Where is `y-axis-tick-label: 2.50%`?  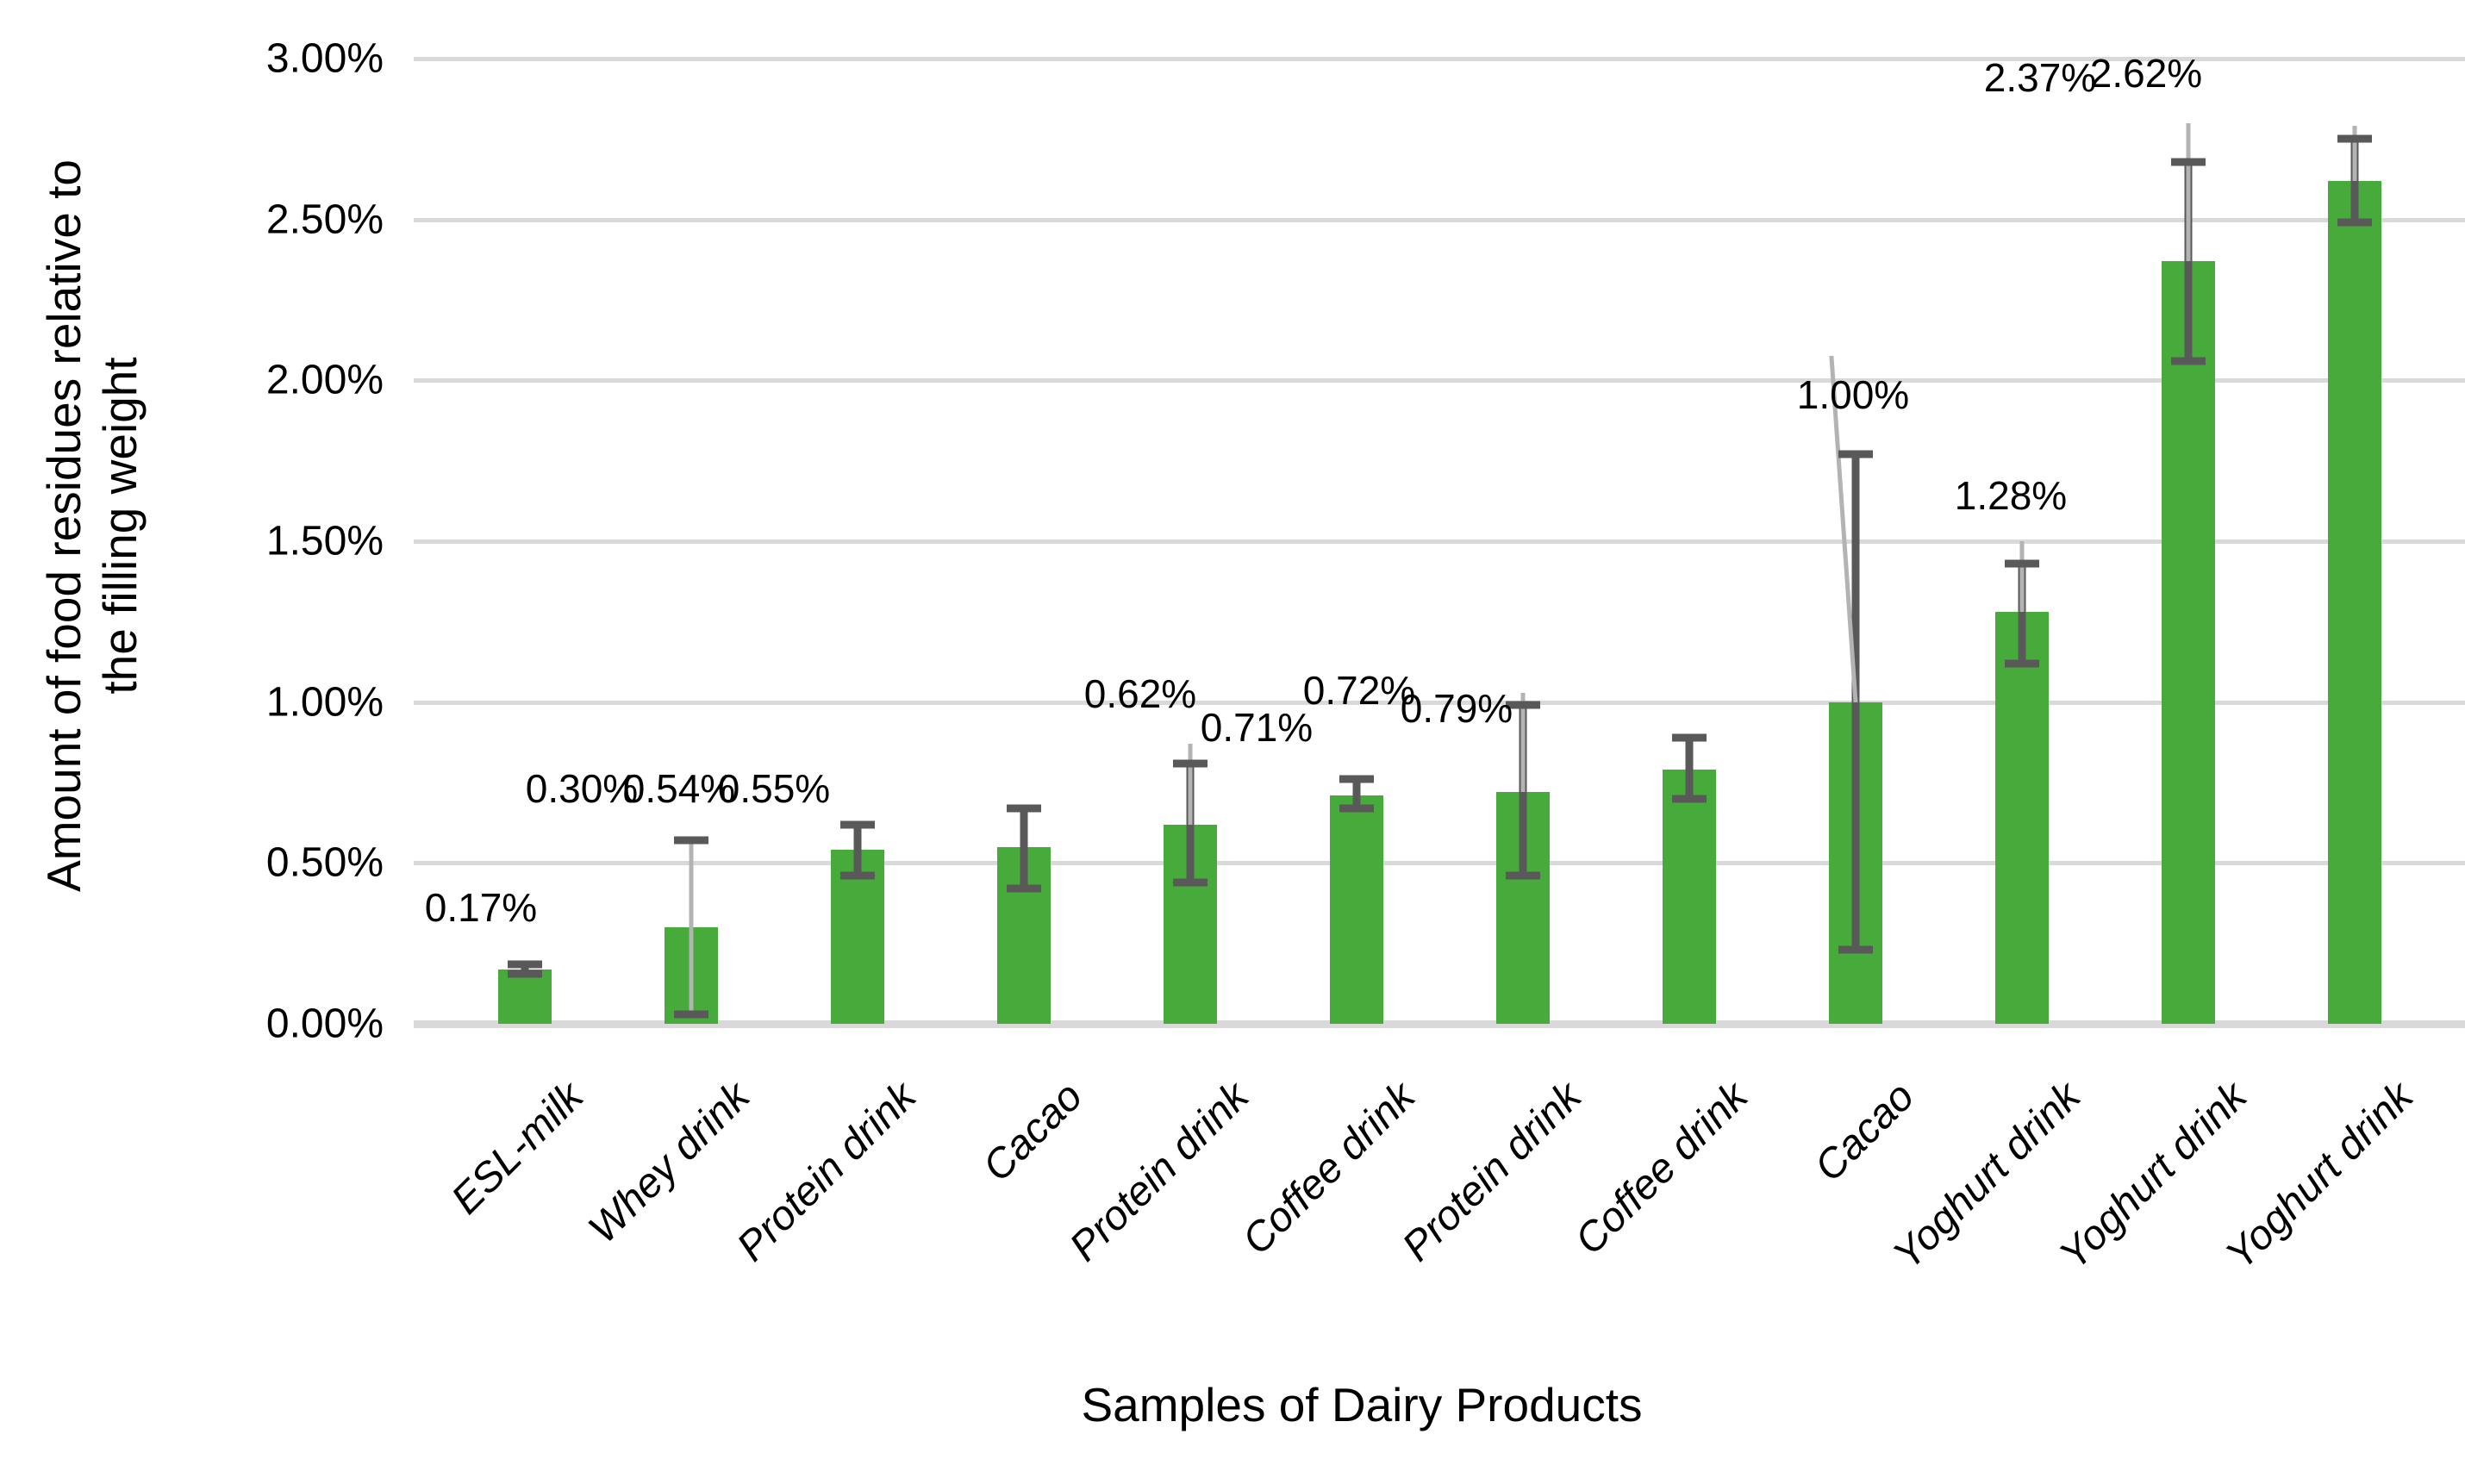
y-axis-tick-label: 2.50% is located at coordinates (324, 220).